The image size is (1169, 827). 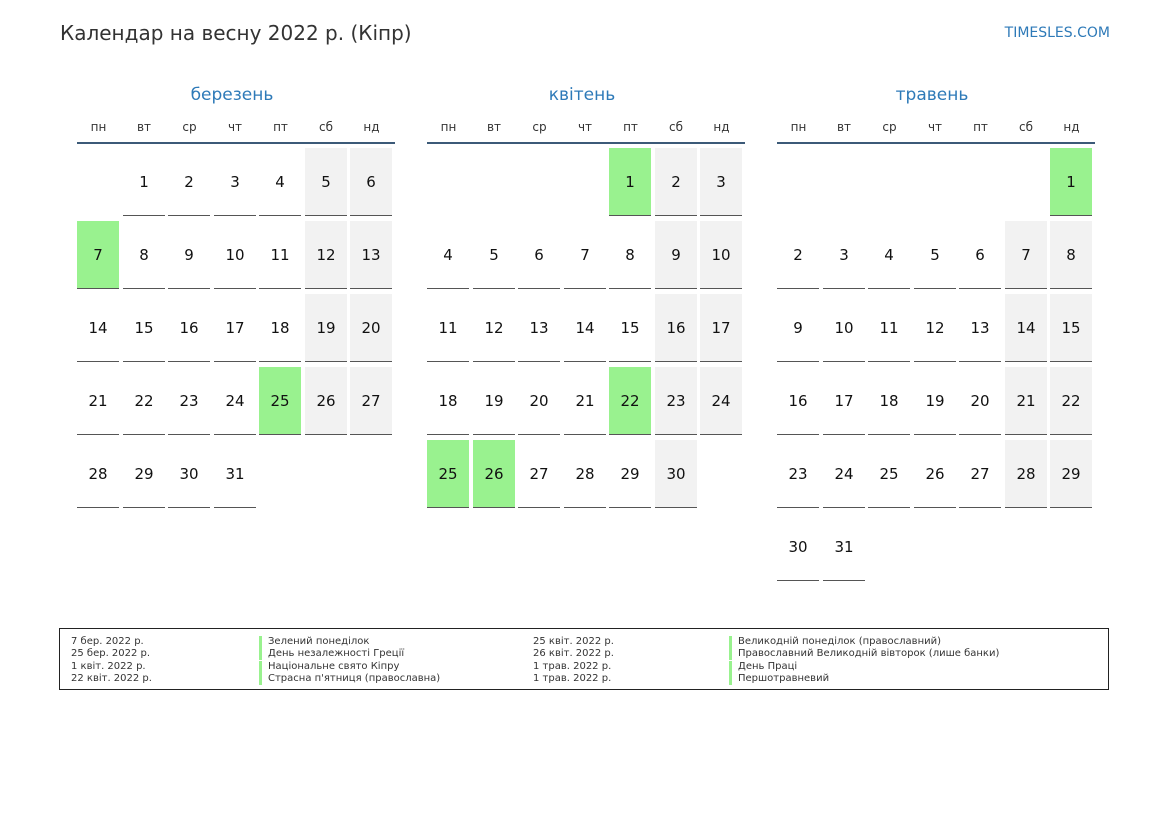 I want to click on holiday-day-cell: 7, so click(x=98, y=255).